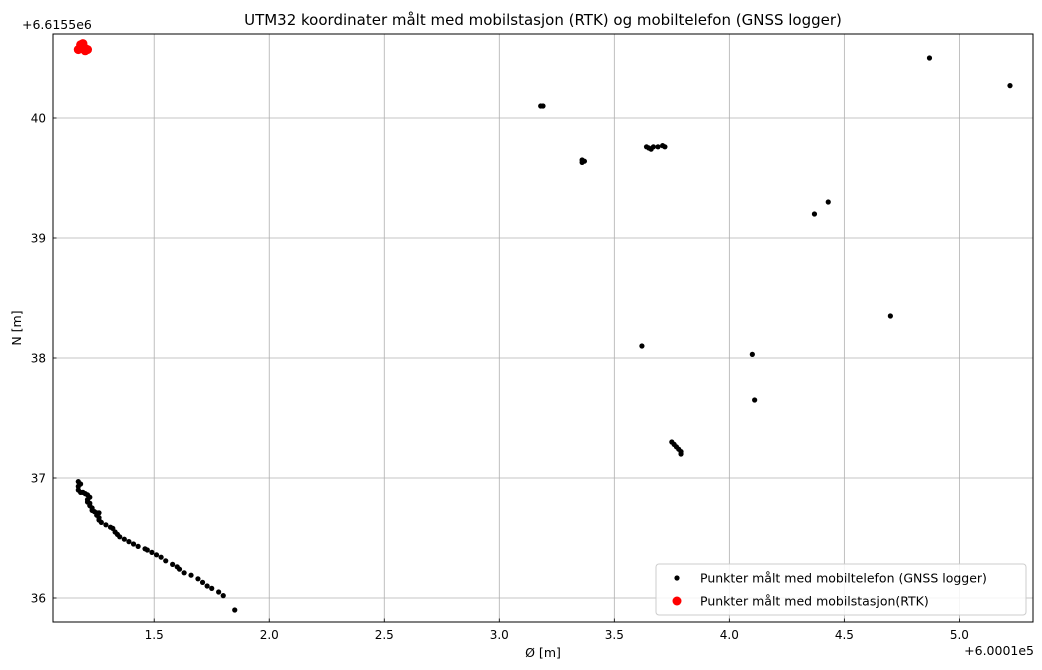 The height and width of the screenshot is (670, 1042). What do you see at coordinates (38, 479) in the screenshot?
I see `y-tick-label: 37` at bounding box center [38, 479].